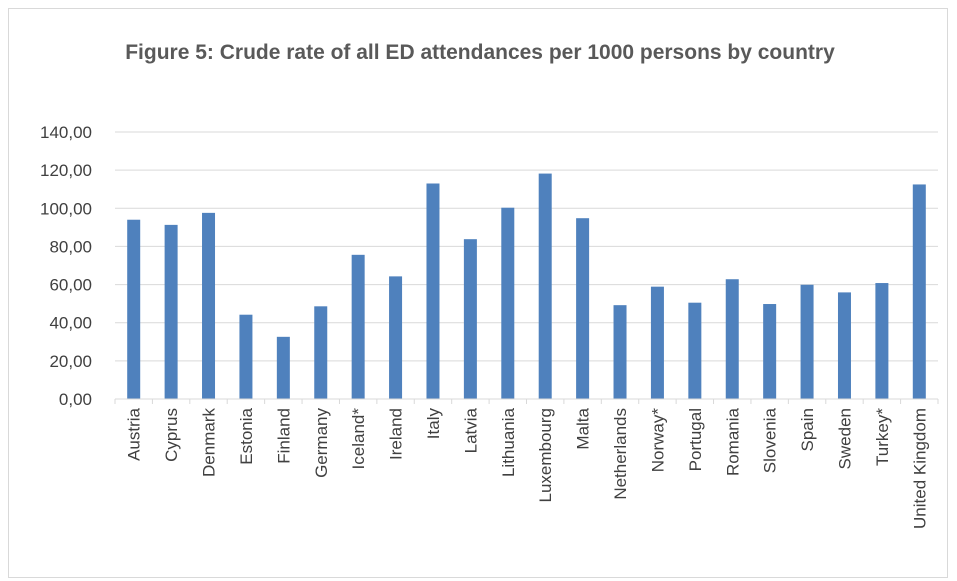 This screenshot has width=957, height=581. Describe the element at coordinates (695, 439) in the screenshot. I see `x-category-label: Portugal` at that location.